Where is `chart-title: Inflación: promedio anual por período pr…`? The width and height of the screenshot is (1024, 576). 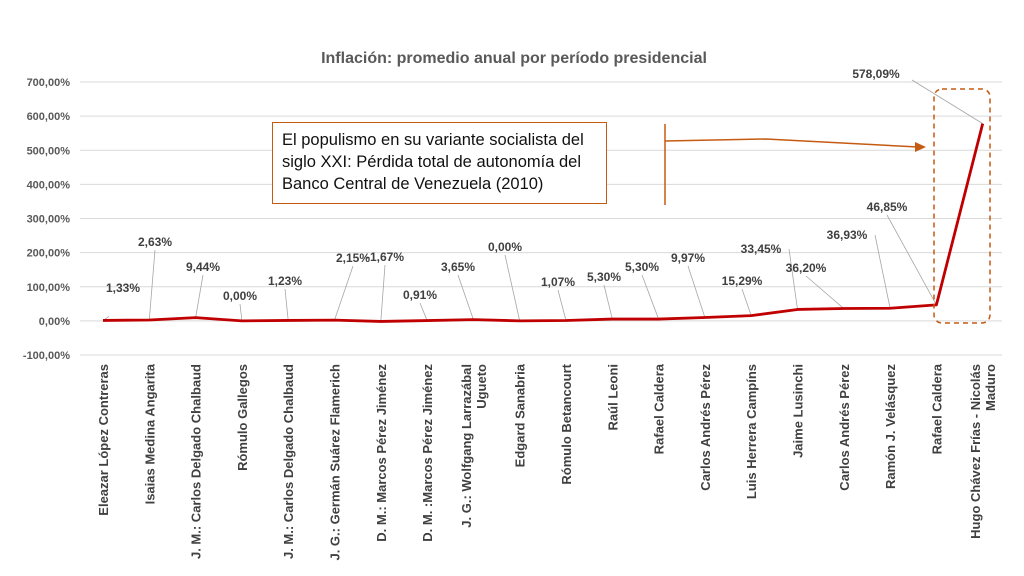
chart-title: Inflación: promedio anual por período pr… is located at coordinates (514, 58).